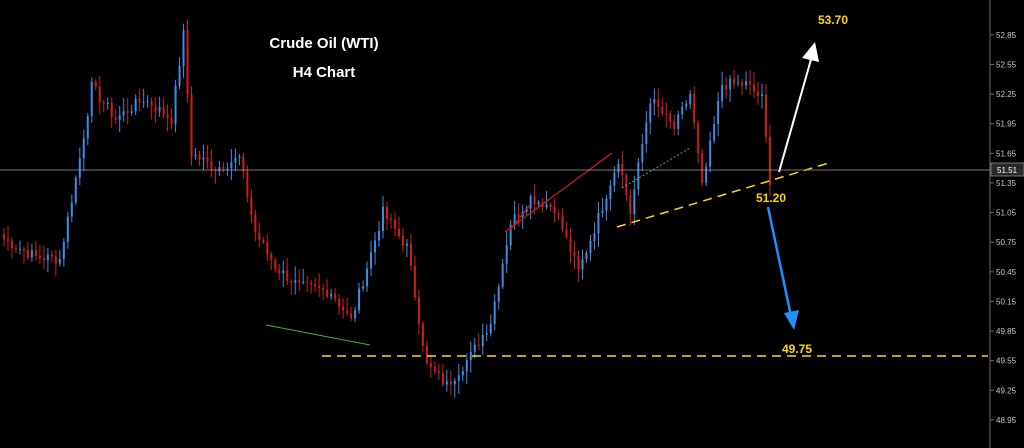 This screenshot has width=1024, height=448. What do you see at coordinates (1006, 94) in the screenshot?
I see `y-tick-label: 52.25` at bounding box center [1006, 94].